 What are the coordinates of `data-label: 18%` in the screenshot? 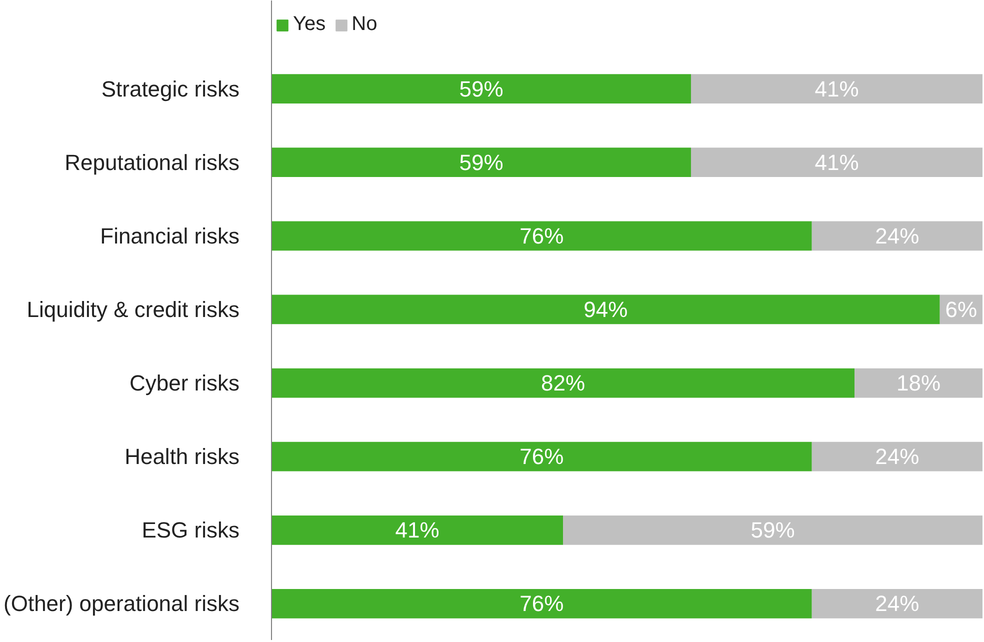 It's located at (918, 383).